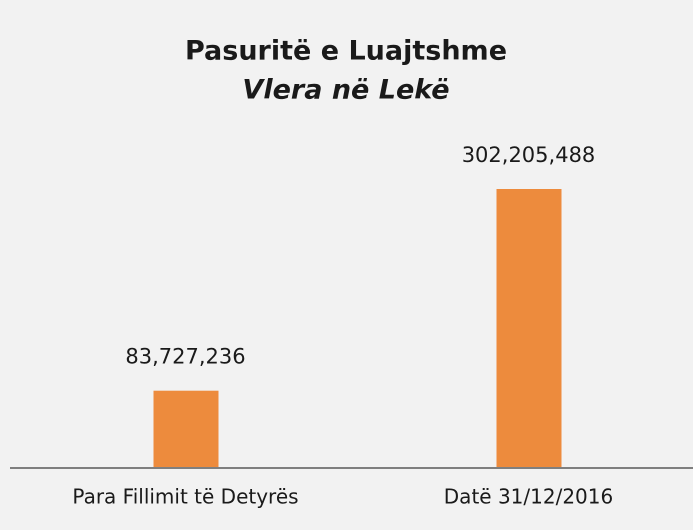 The image size is (693, 530). I want to click on x-tick-label: Datë 31/12/2016, so click(528, 497).